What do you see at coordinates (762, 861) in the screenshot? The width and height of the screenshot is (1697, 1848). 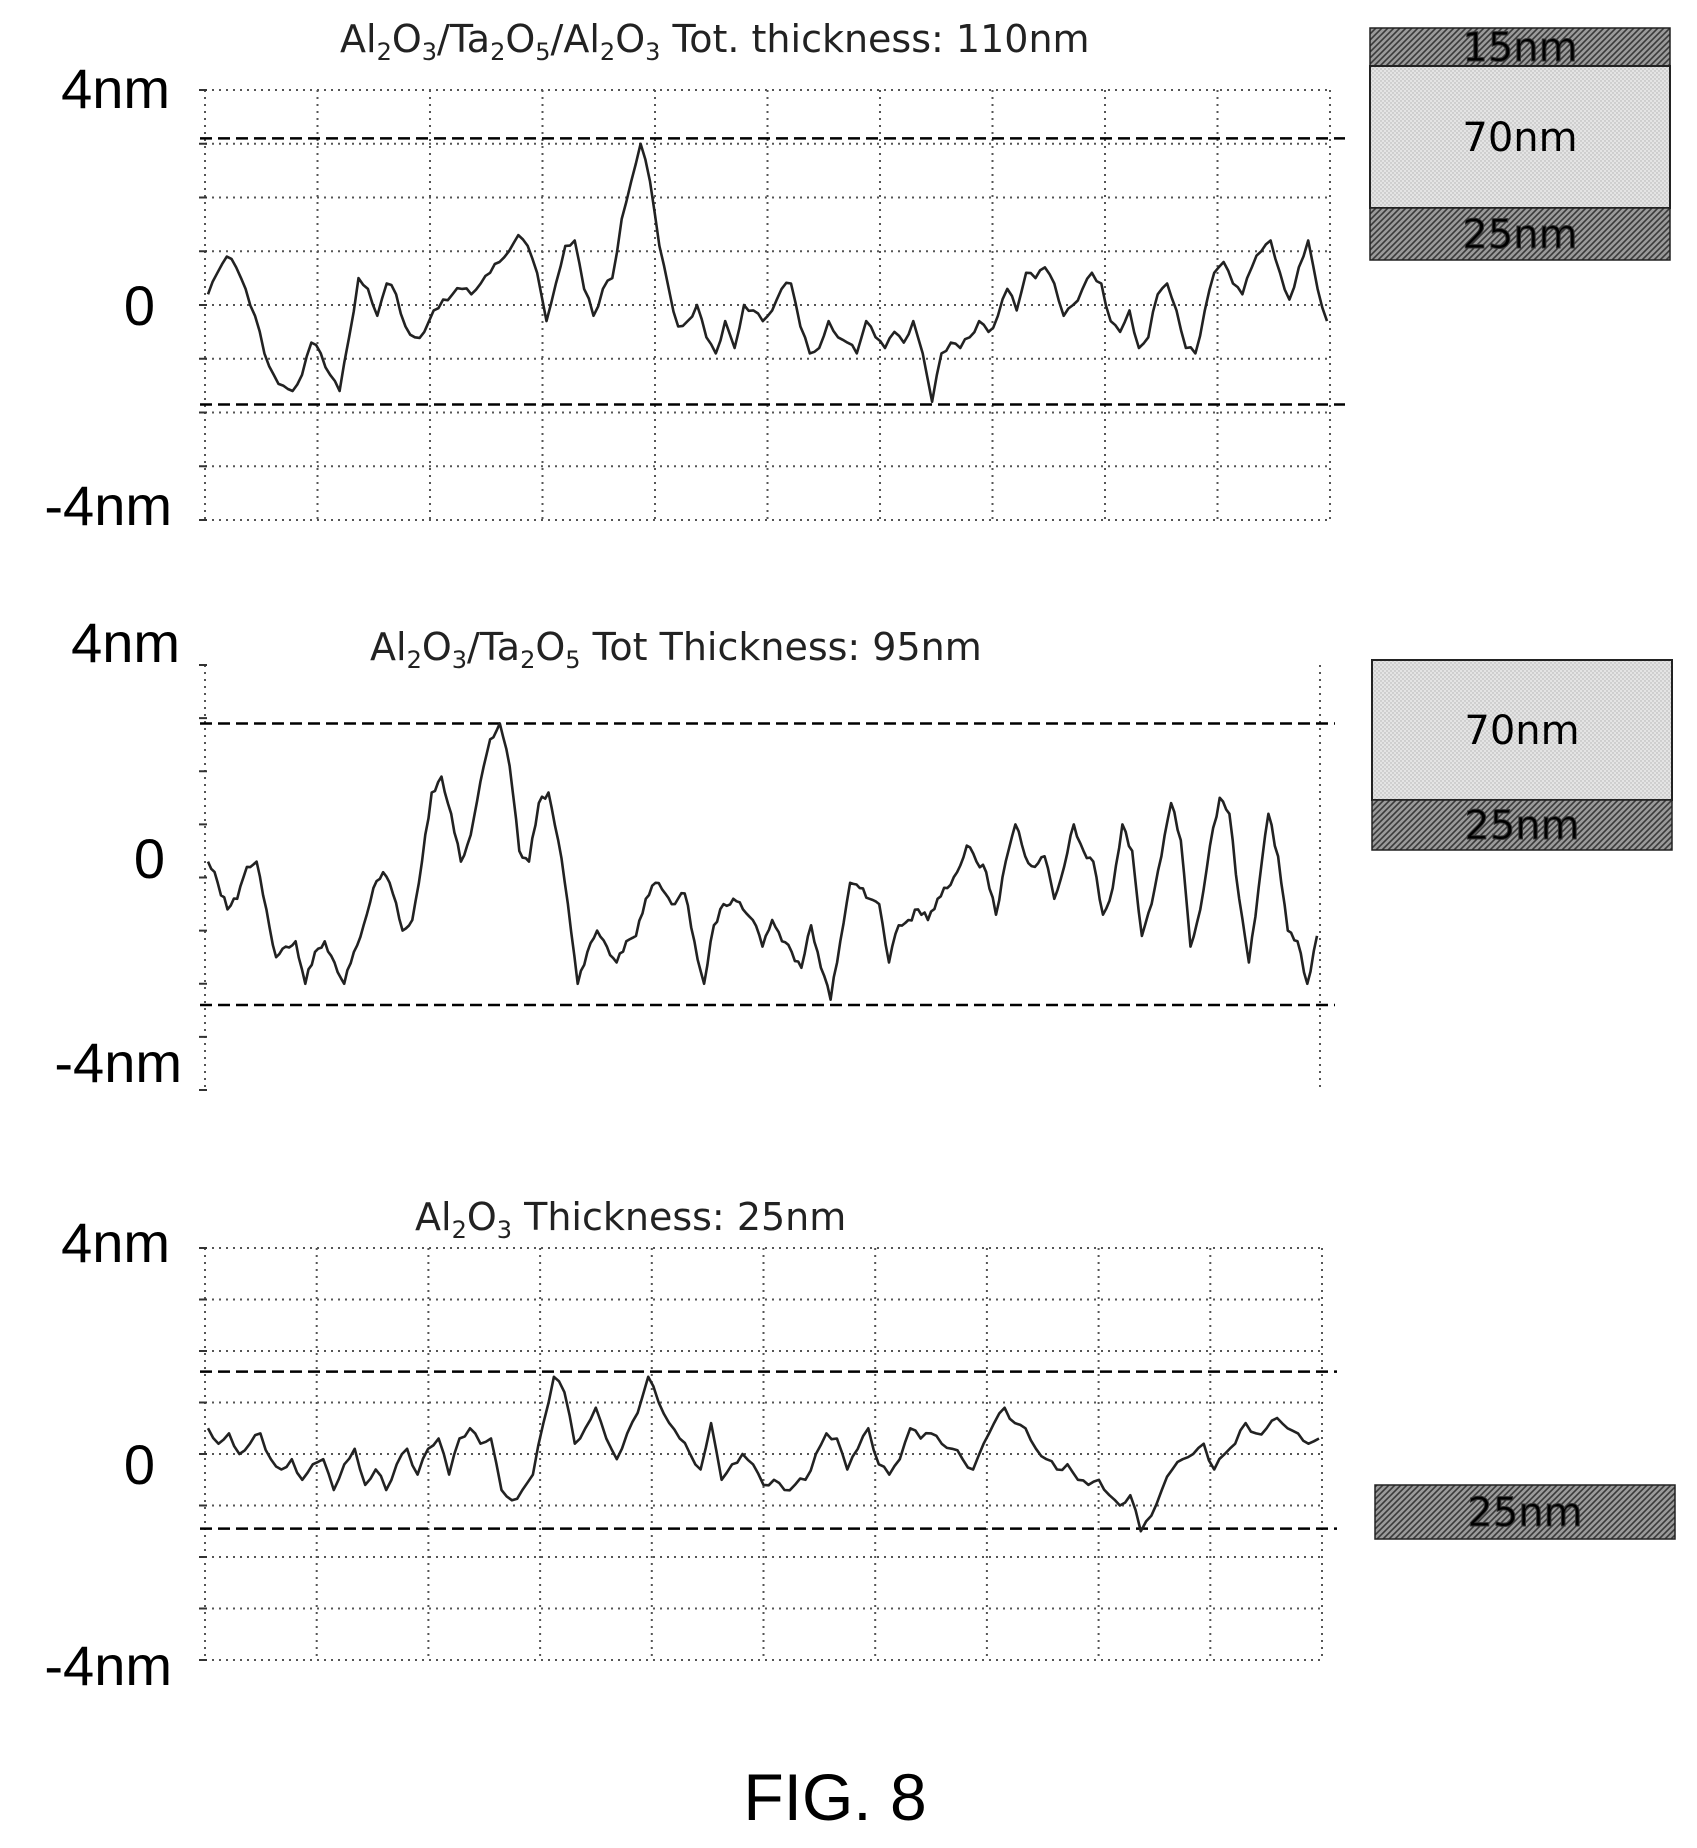 I see `panel-2-roughness-trace` at bounding box center [762, 861].